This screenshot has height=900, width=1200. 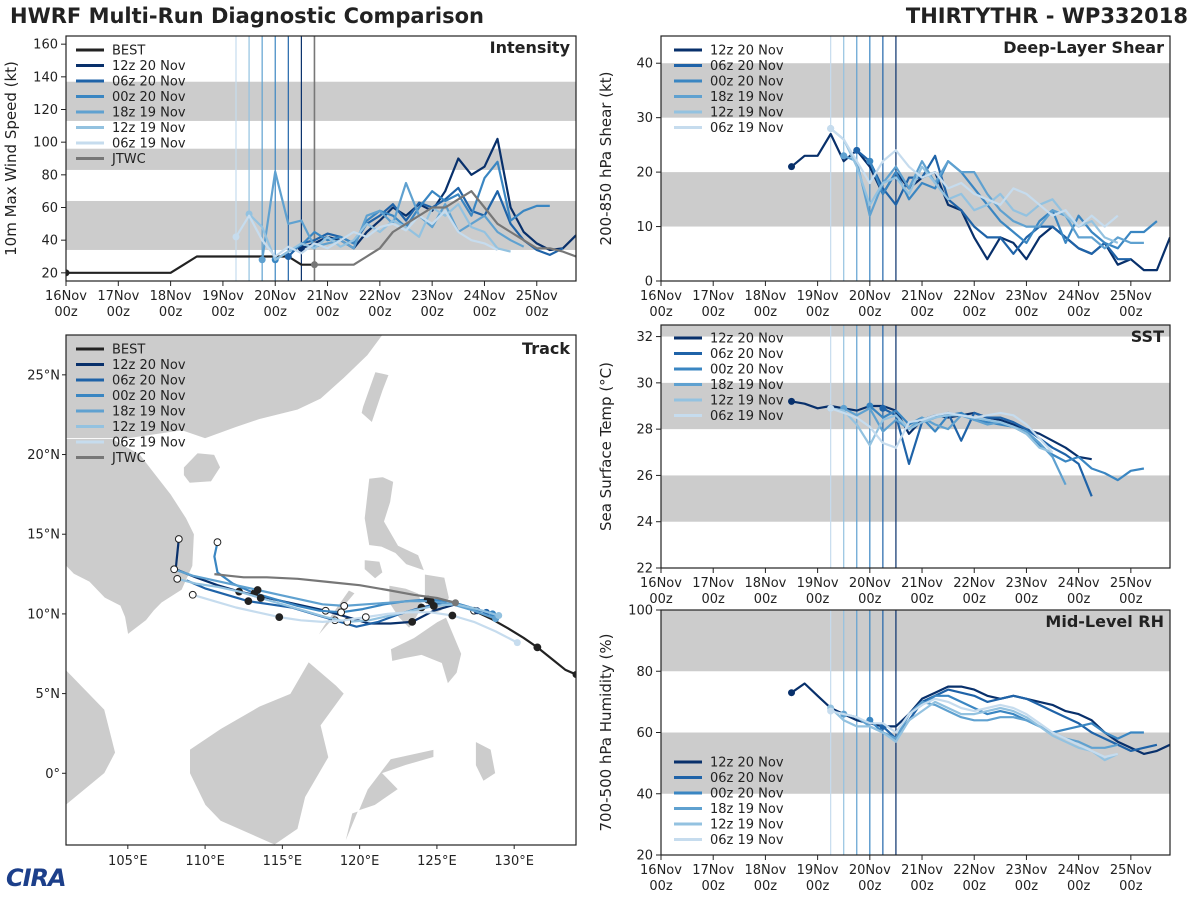 What do you see at coordinates (870, 583) in the screenshot?
I see `sst-x-tick-label: 20Nov` at bounding box center [870, 583].